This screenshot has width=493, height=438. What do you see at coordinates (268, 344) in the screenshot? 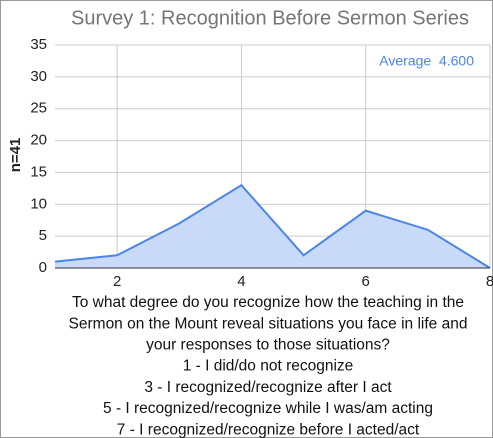
I see `x-axis-label: your responses to those situations?` at bounding box center [268, 344].